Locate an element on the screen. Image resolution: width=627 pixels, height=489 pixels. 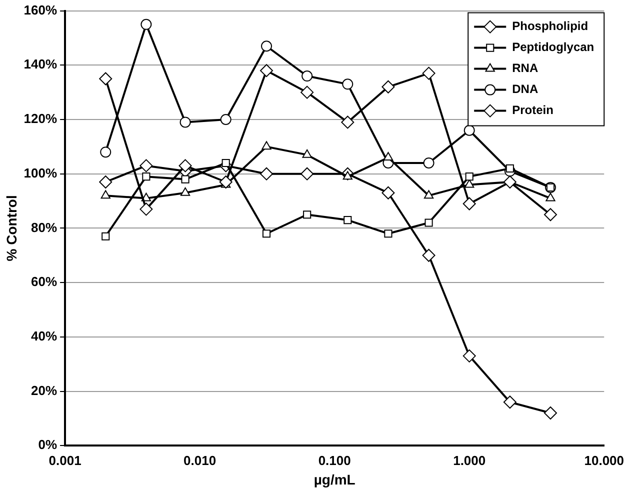
legend-label: Phospholipid is located at coordinates (550, 26).